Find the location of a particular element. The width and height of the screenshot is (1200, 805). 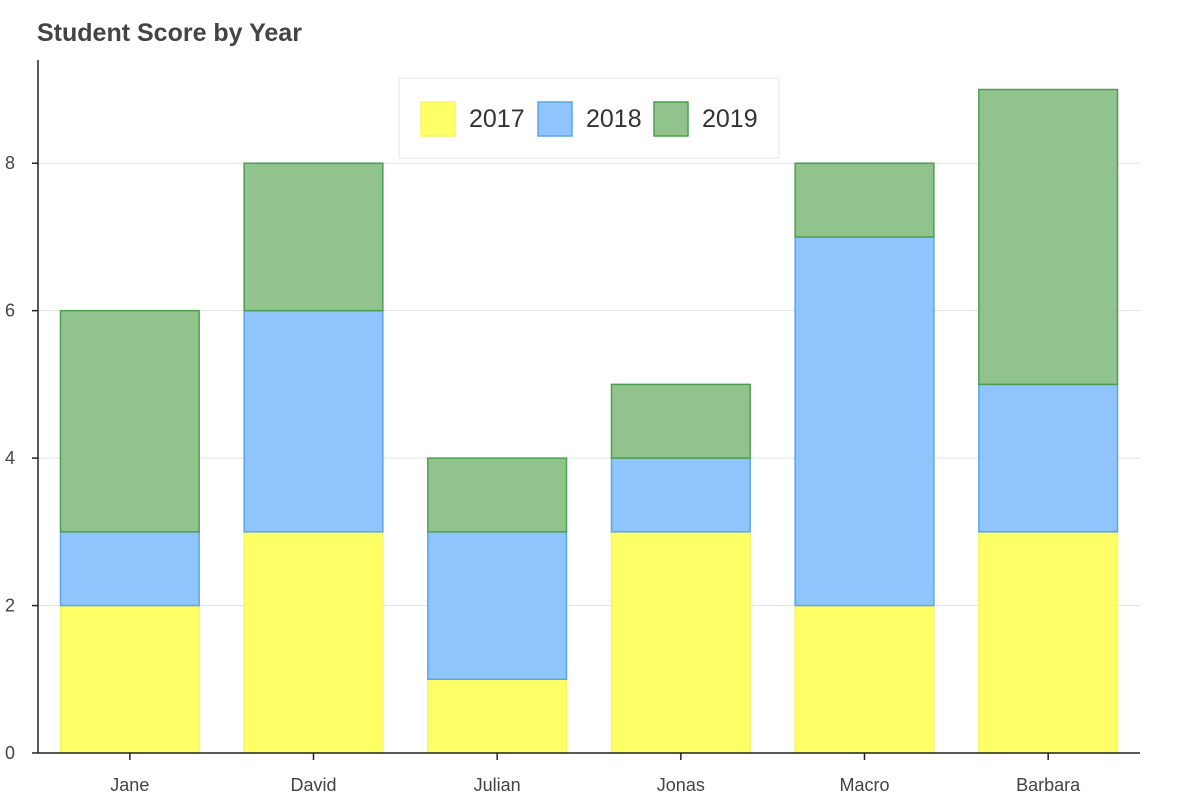

x-tick-label: Jonas is located at coordinates (681, 785).